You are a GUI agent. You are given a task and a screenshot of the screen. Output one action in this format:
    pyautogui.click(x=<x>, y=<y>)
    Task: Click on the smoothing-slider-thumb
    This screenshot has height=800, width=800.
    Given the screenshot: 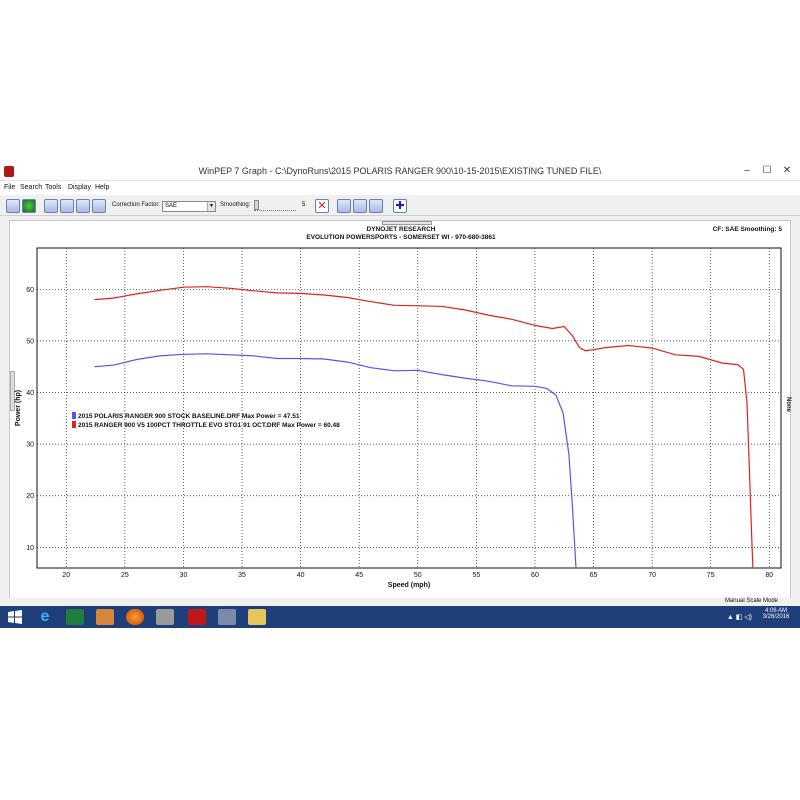 What is the action you would take?
    pyautogui.click(x=256, y=205)
    